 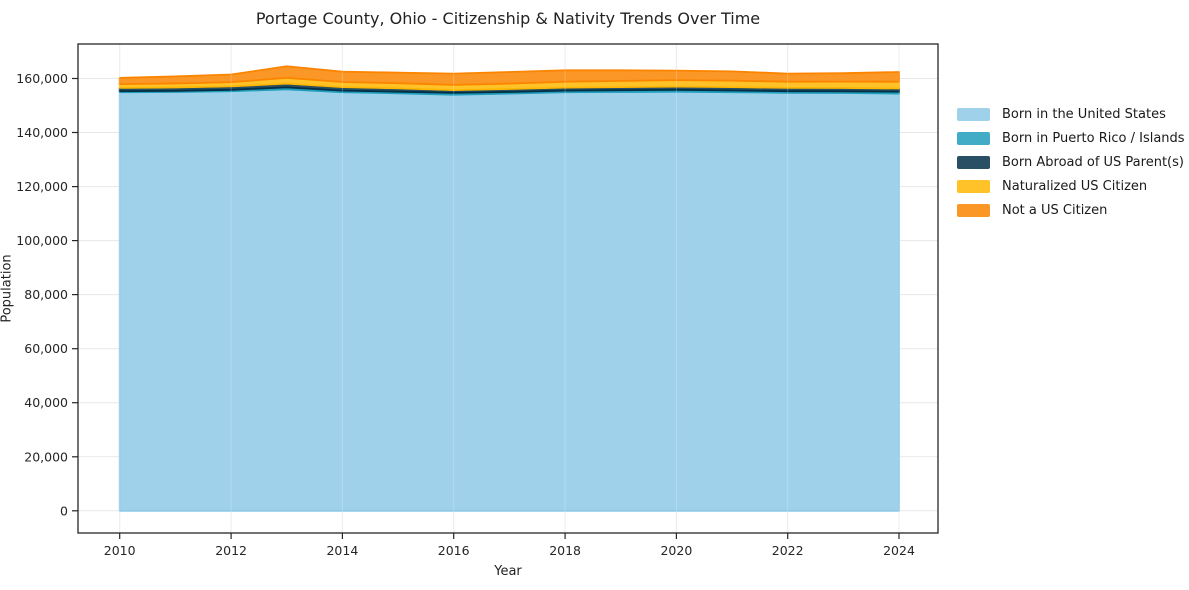 What do you see at coordinates (565, 550) in the screenshot?
I see `x-tick-label: 2018` at bounding box center [565, 550].